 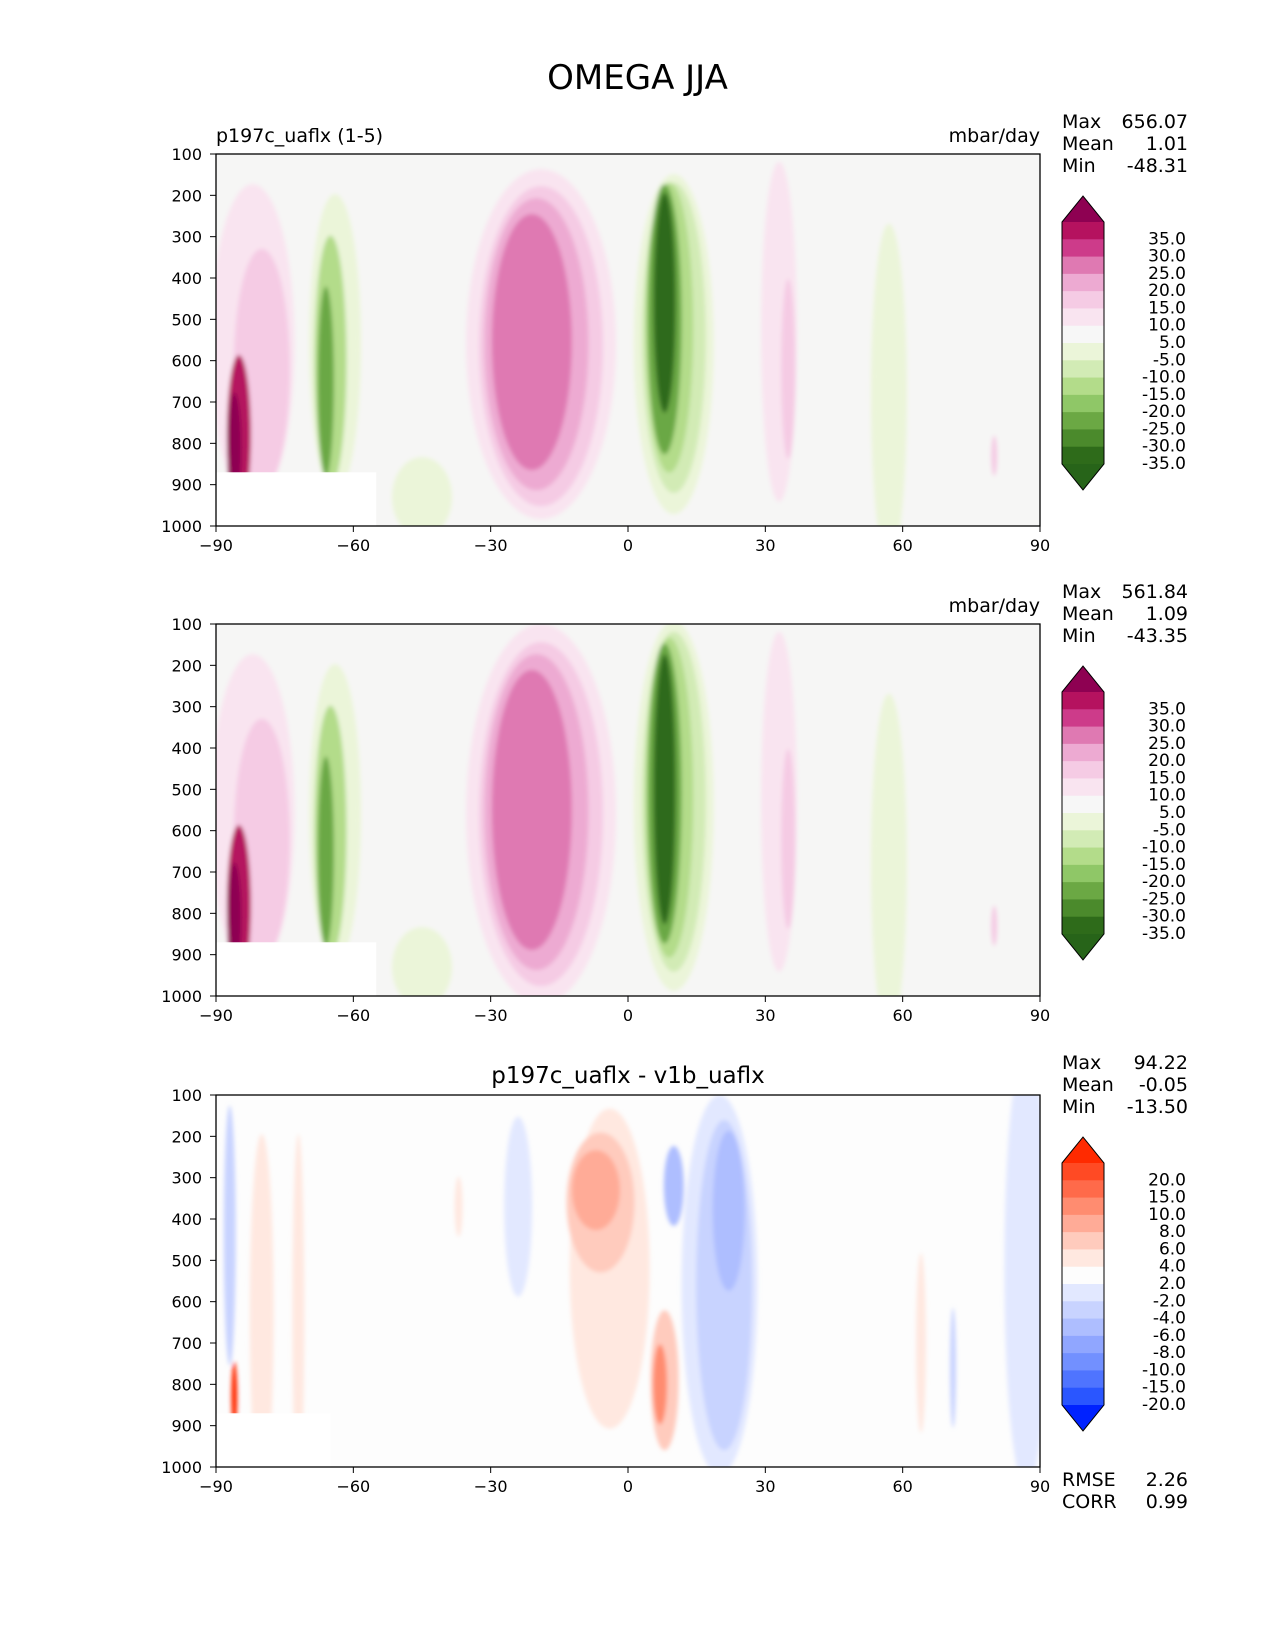 What do you see at coordinates (422, 491) in the screenshot?
I see `ascent-shallow` at bounding box center [422, 491].